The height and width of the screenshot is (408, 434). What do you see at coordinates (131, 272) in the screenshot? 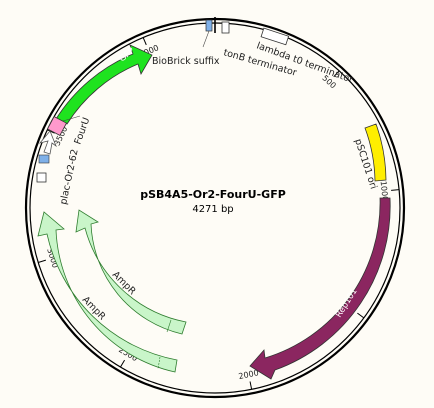
I see `ampr-inner-arrow` at bounding box center [131, 272].